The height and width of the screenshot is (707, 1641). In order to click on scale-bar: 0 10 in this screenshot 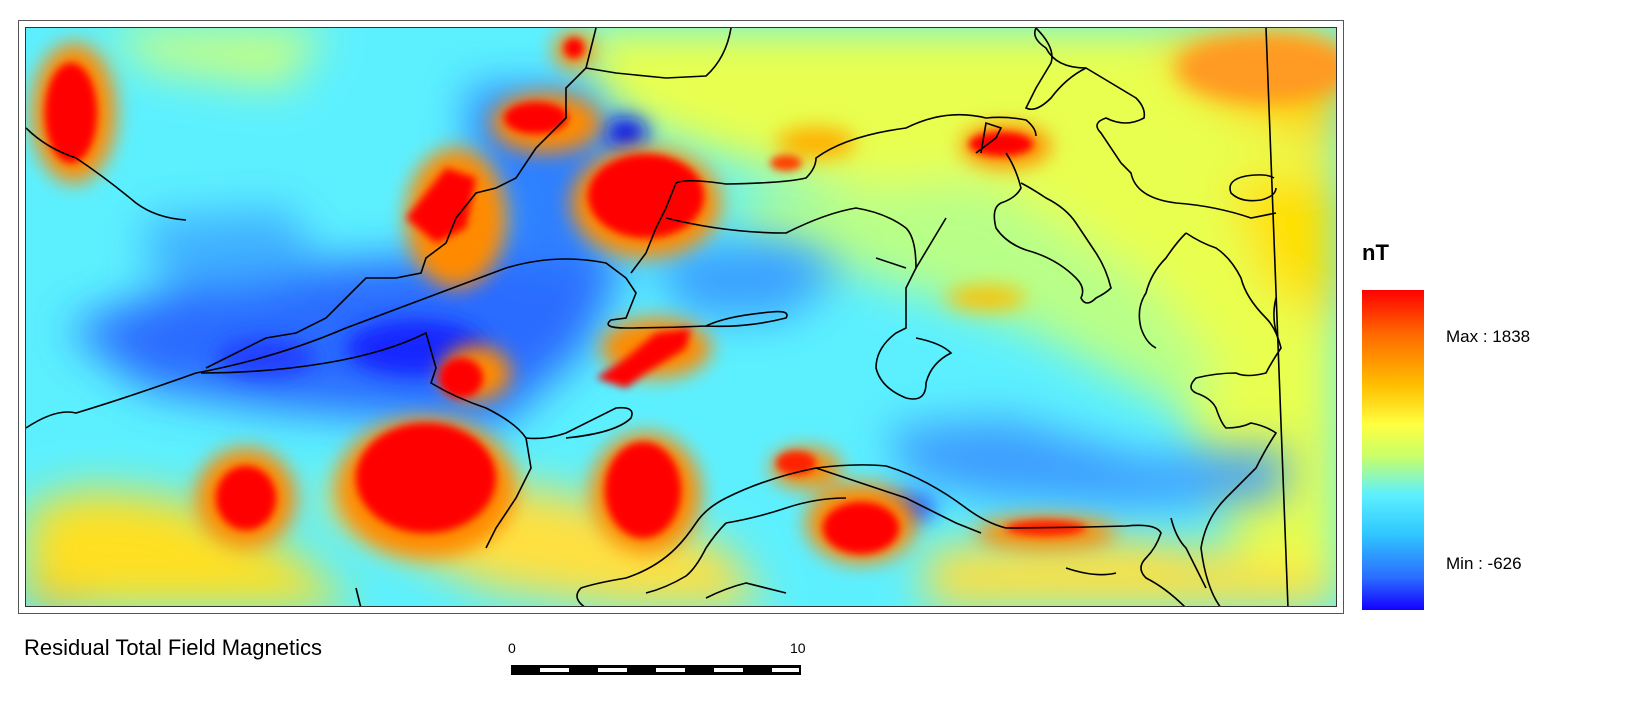, I will do `click(660, 660)`.